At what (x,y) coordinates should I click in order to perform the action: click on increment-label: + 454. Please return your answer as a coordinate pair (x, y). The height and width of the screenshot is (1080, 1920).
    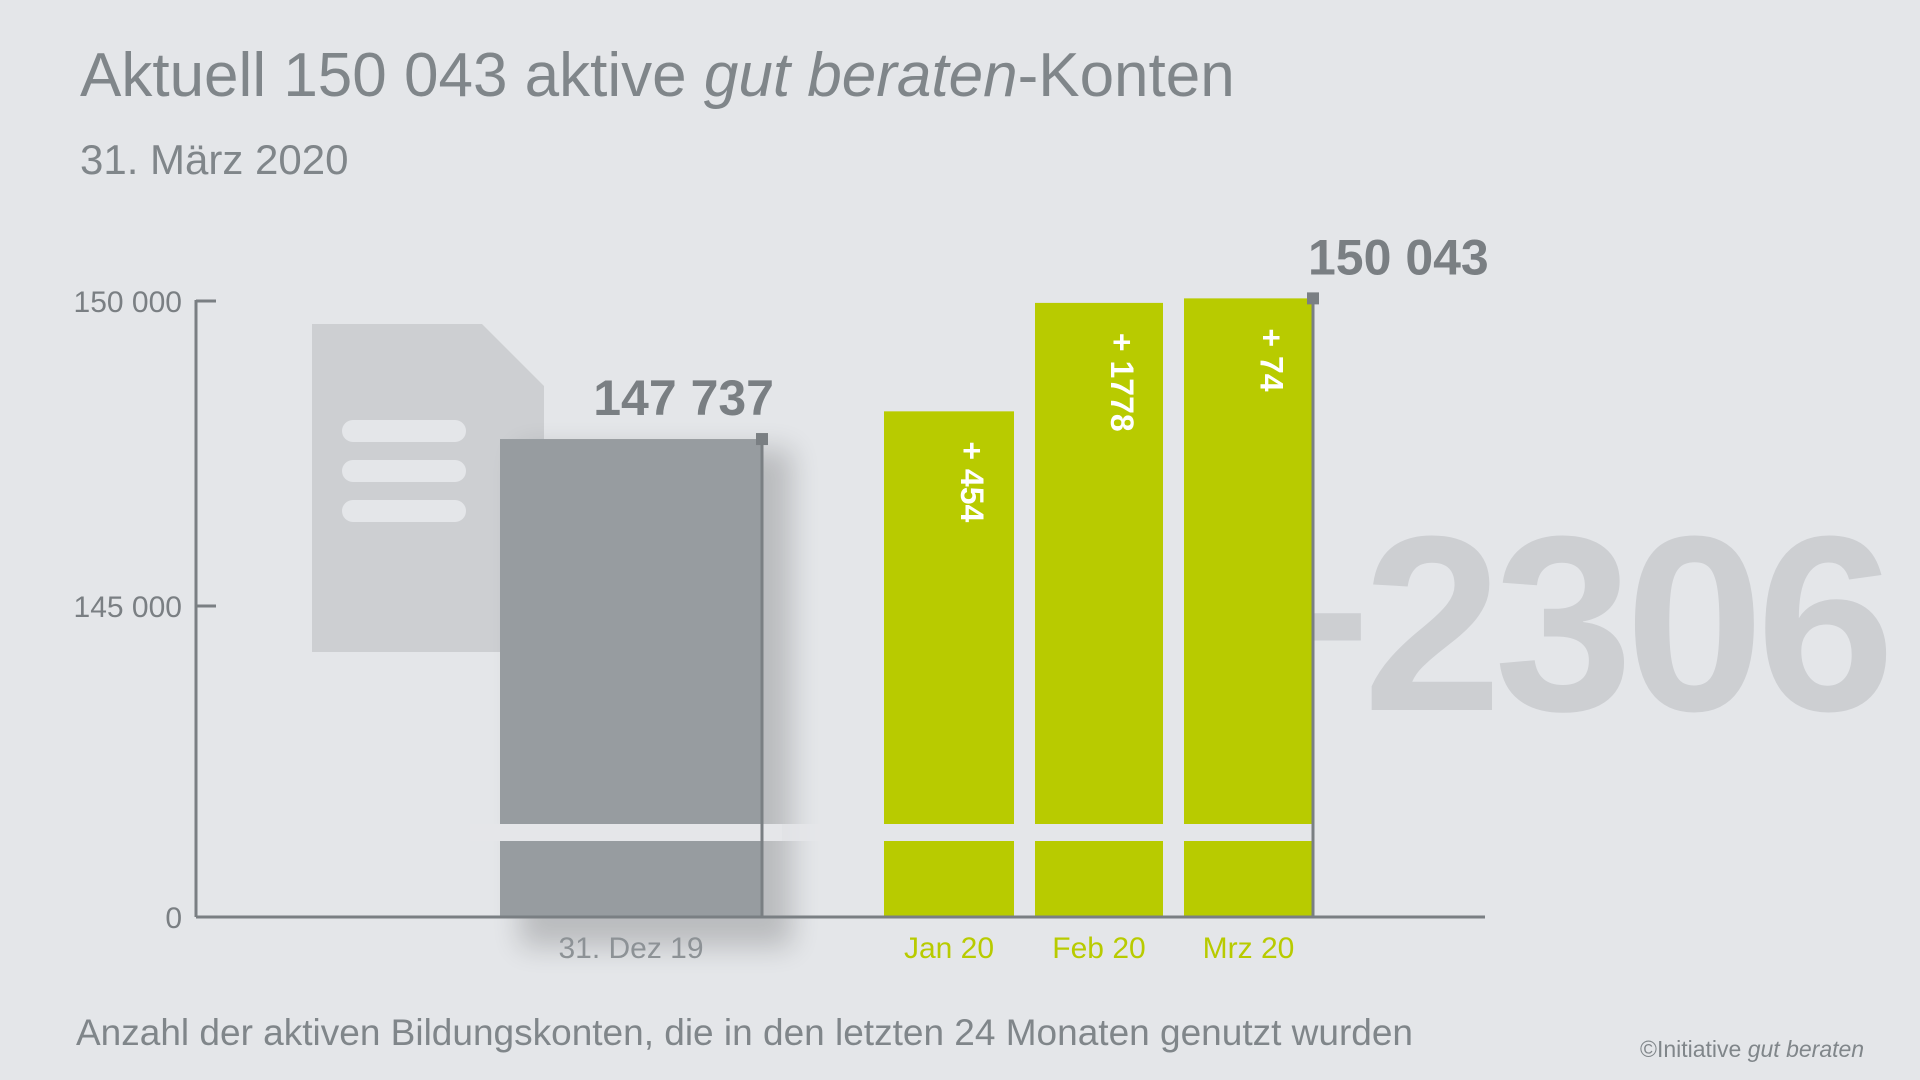
    Looking at the image, I should click on (972, 481).